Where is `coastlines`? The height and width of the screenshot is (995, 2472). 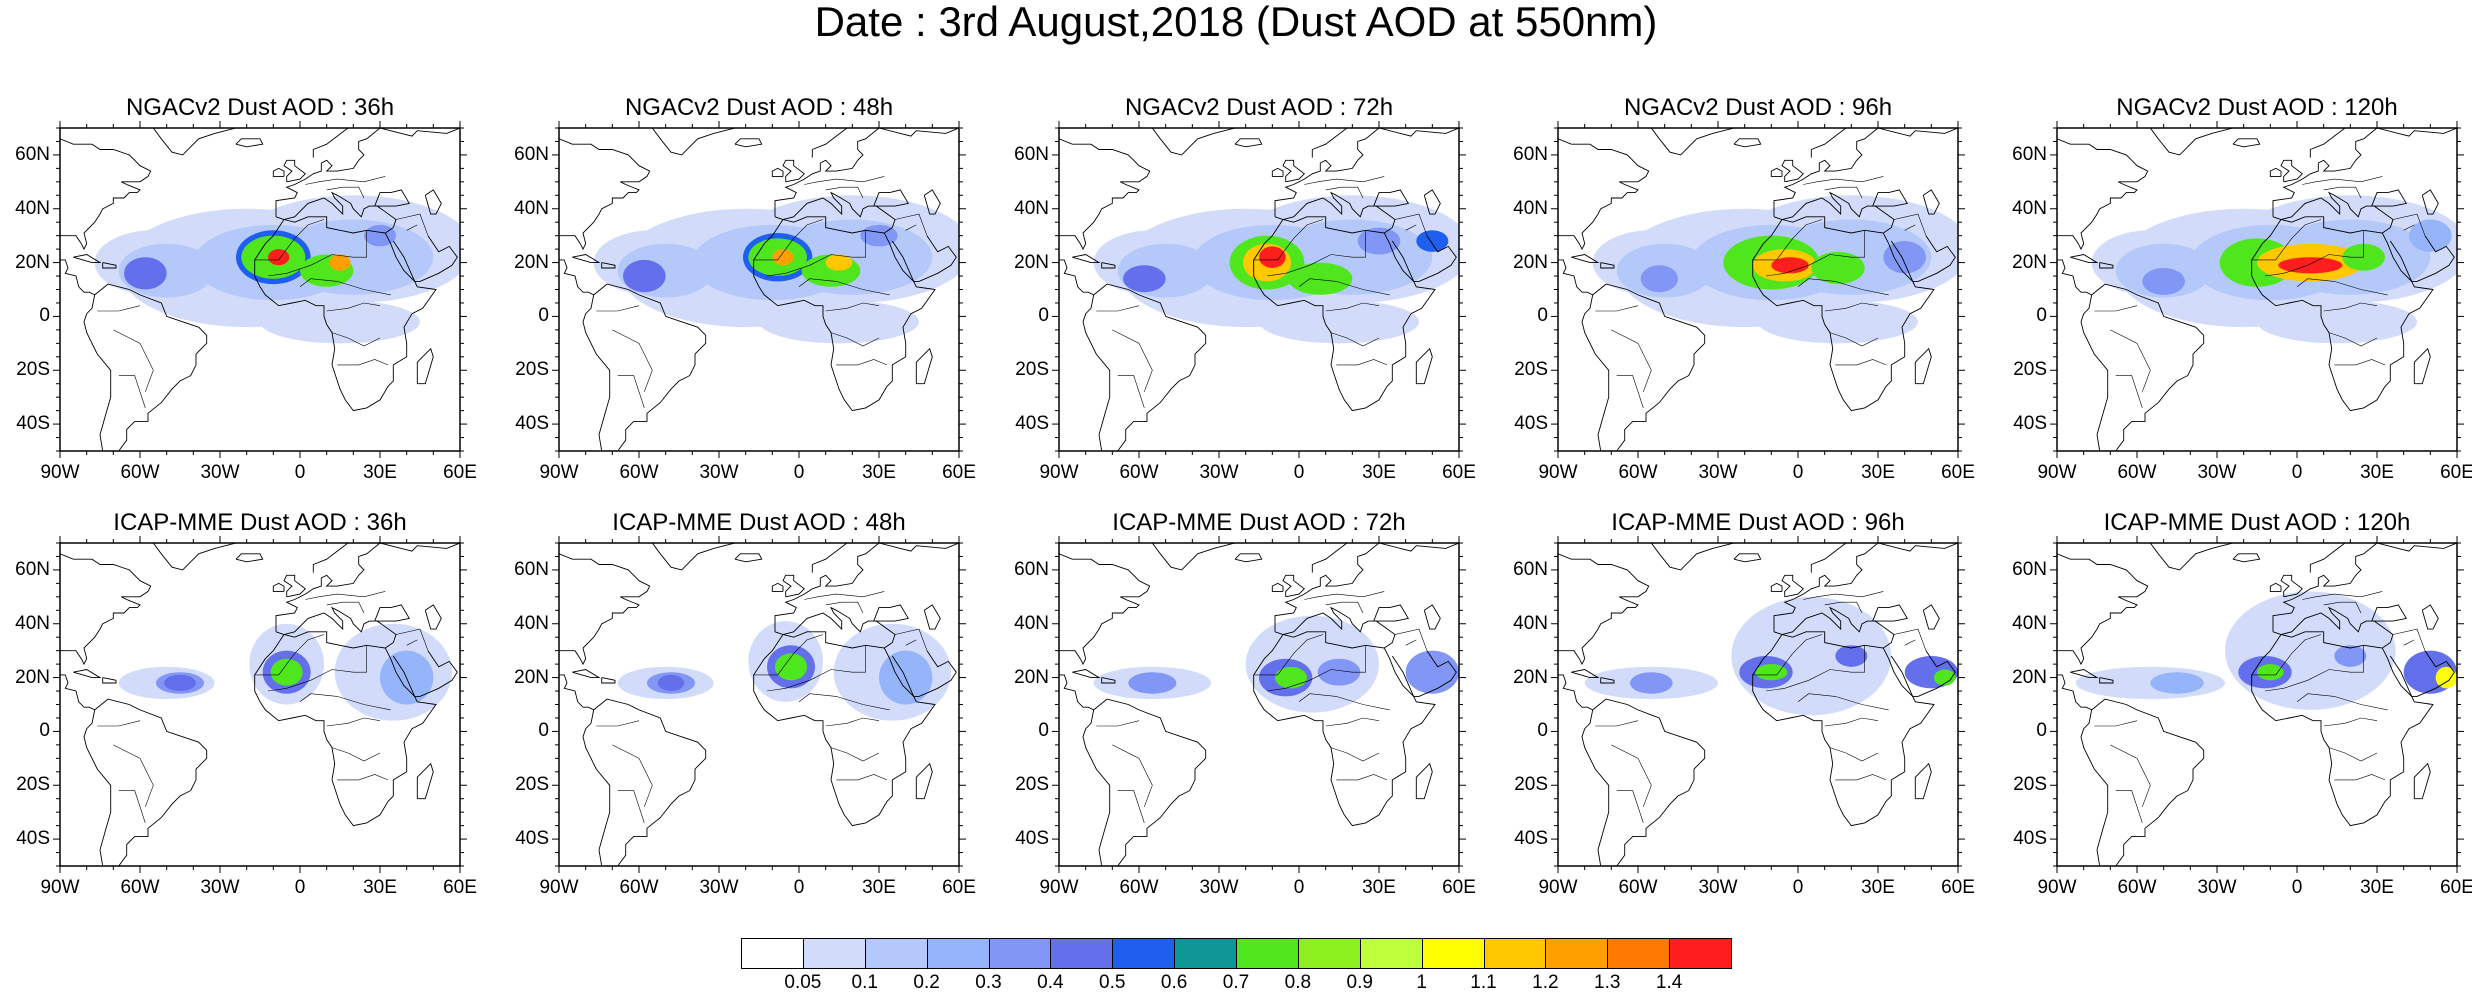
coastlines is located at coordinates (759, 704).